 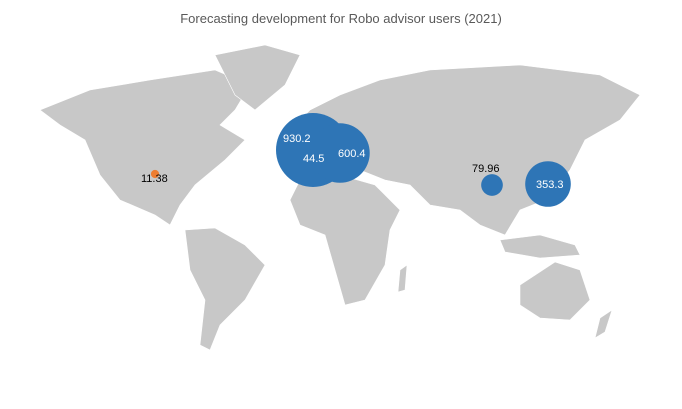 What do you see at coordinates (155, 174) in the screenshot?
I see `bubble-11.38` at bounding box center [155, 174].